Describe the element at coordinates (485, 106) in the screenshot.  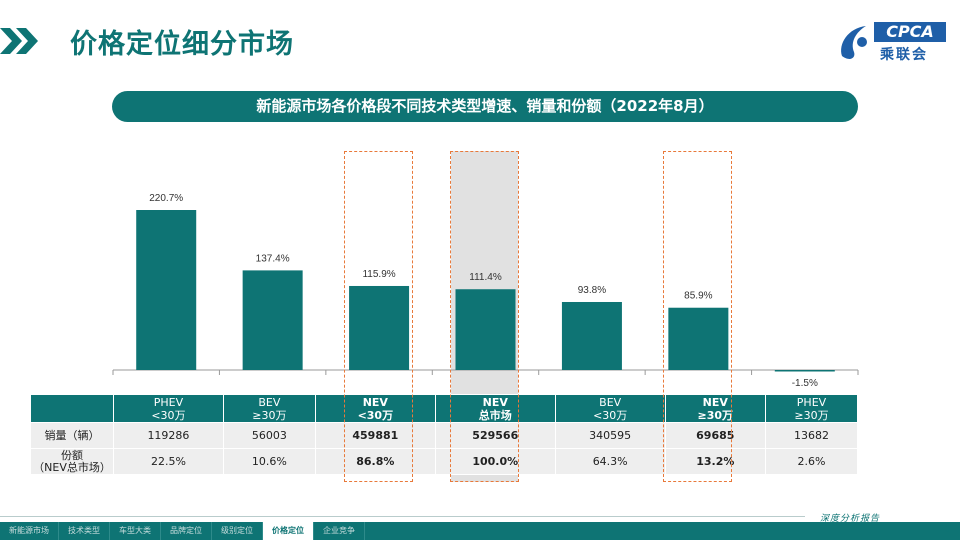
I see `chart-title-banner: 新能源市场各价格段不同技术类型增速、销量和份额（2022年8月）` at that location.